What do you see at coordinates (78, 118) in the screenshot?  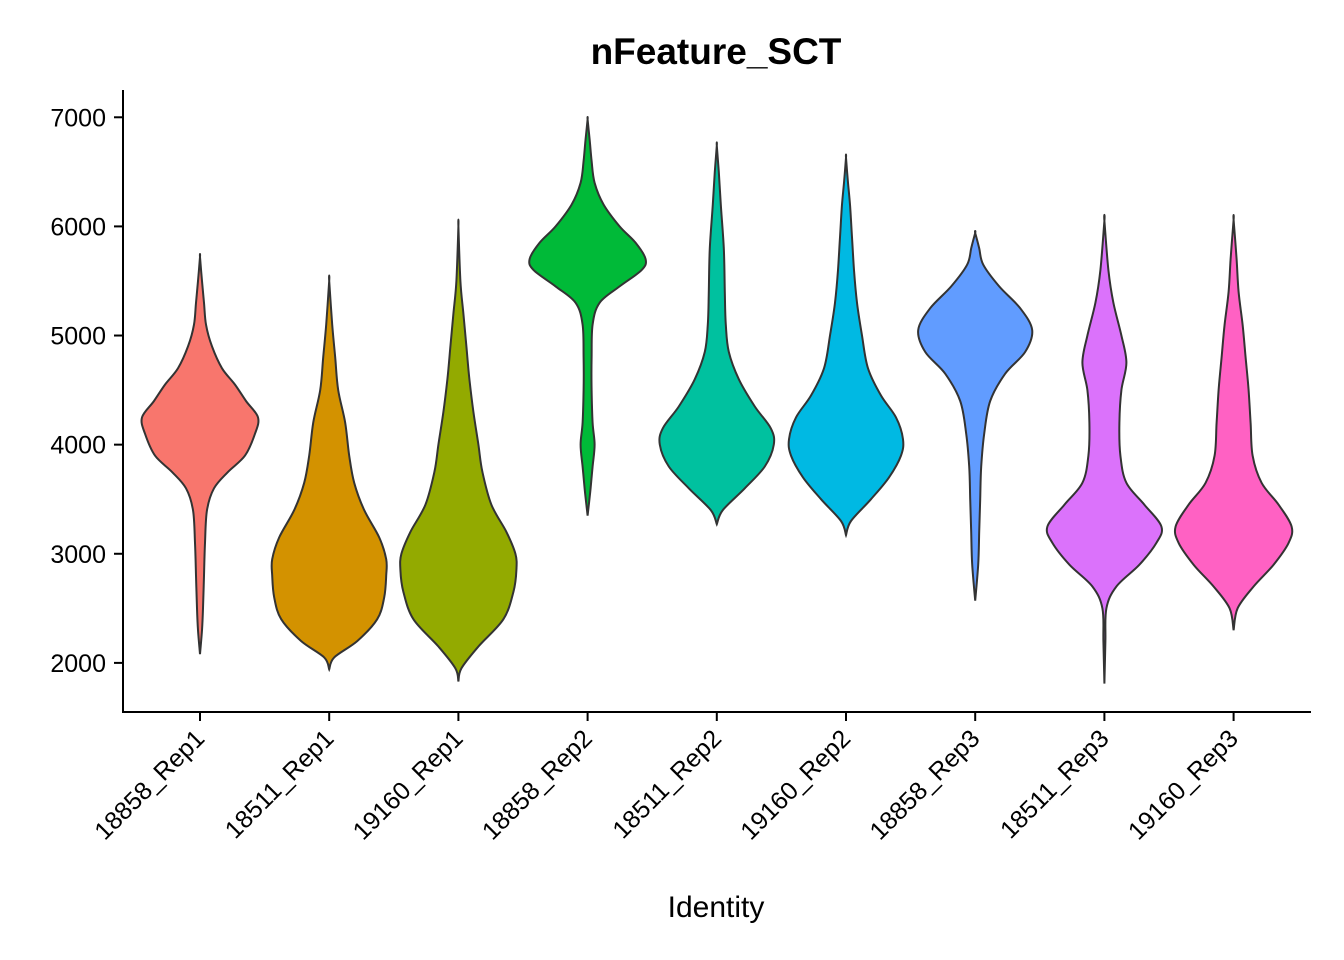 I see `y-tick-label: 7000` at bounding box center [78, 118].